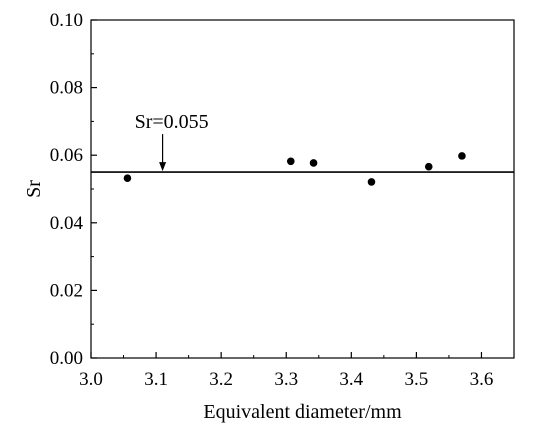 Image resolution: width=550 pixels, height=437 pixels. I want to click on x-tick-label: 3.2, so click(221, 379).